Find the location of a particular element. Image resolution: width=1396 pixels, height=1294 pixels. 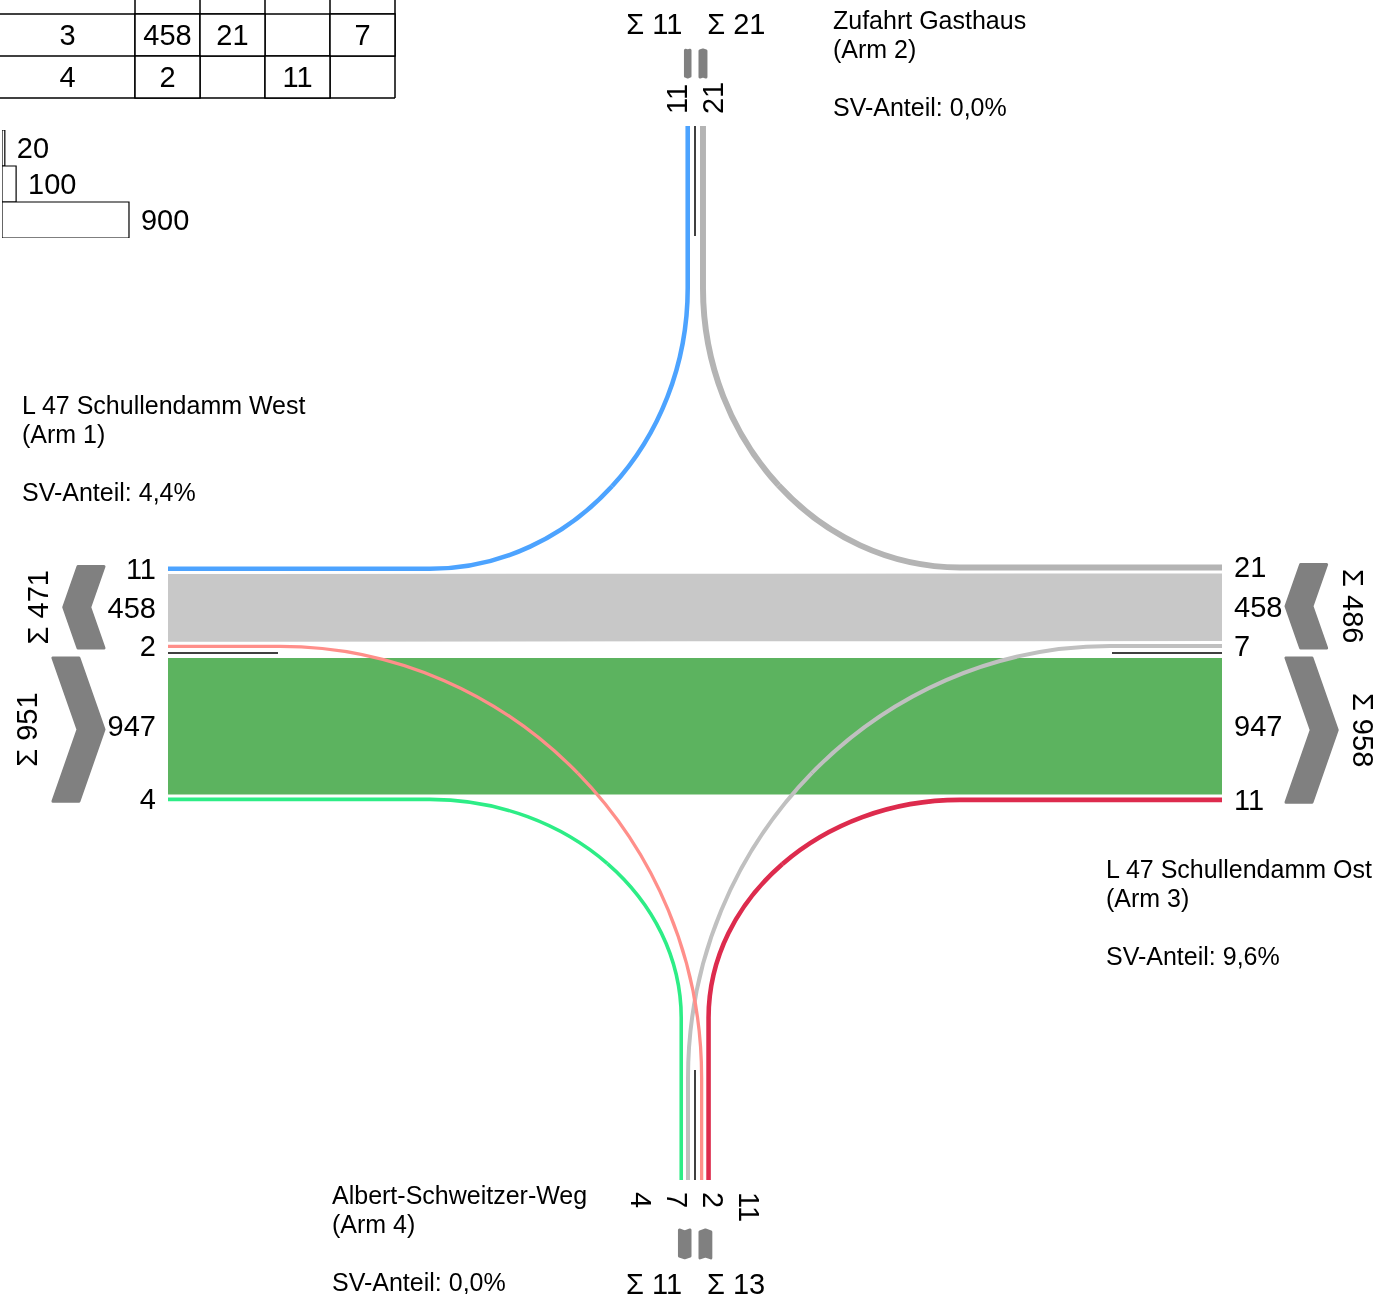

category-label: L 47 Schullendamm West (Arm 1) is located at coordinates (164, 419).